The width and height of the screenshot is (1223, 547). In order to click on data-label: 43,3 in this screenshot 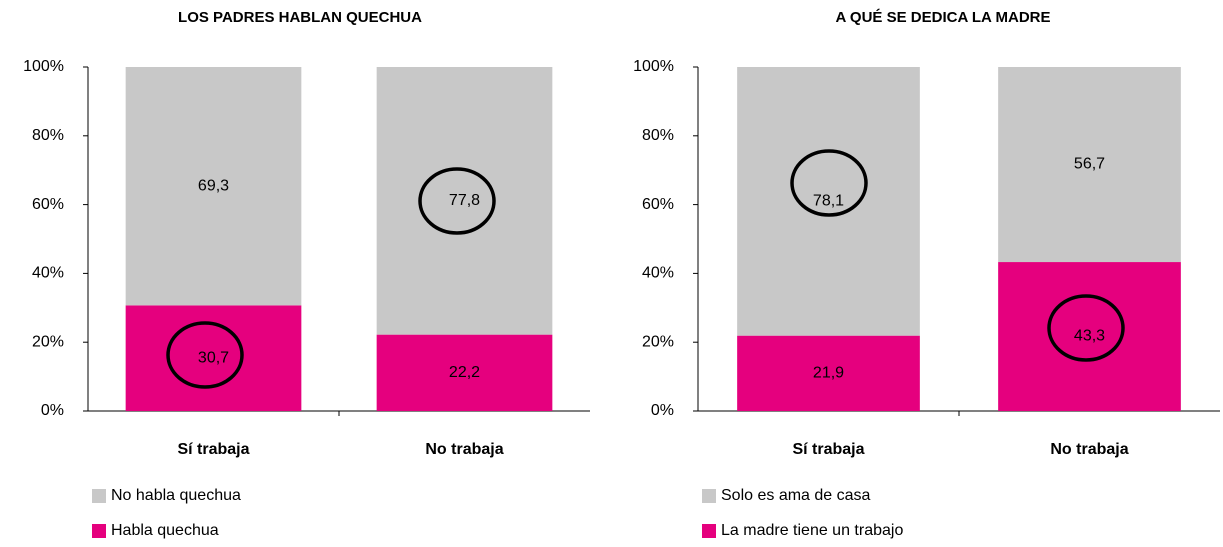, I will do `click(1089, 336)`.